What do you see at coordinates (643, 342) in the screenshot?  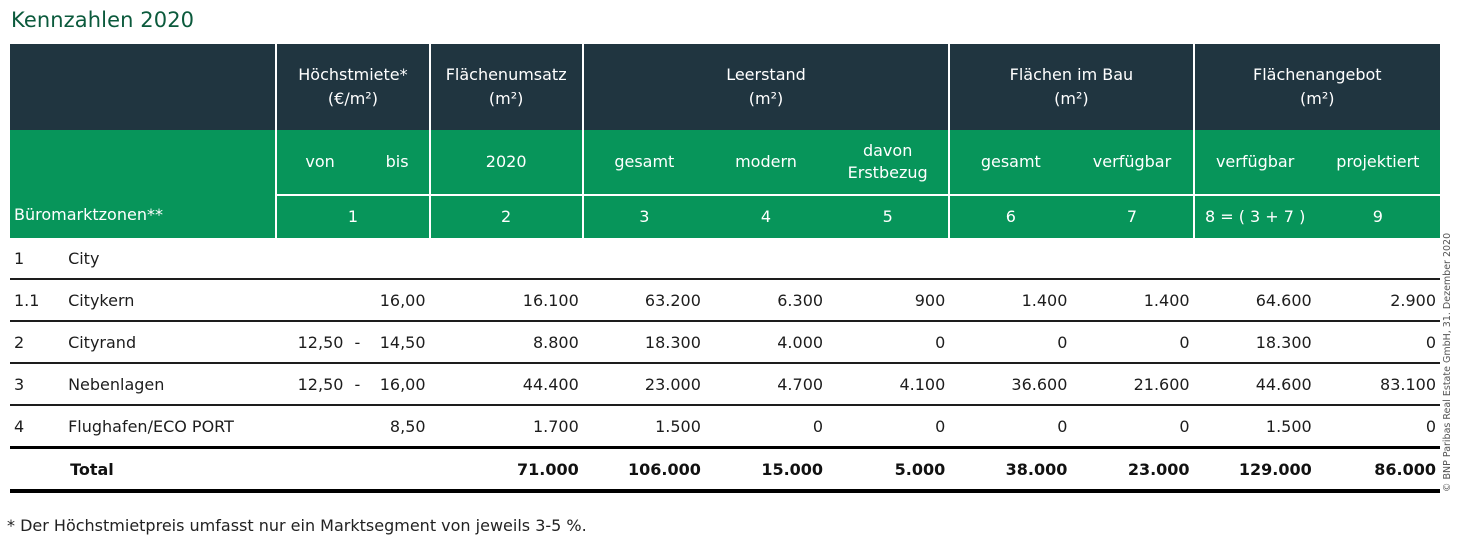 I see `row-leer-gesamt: 18.300` at bounding box center [643, 342].